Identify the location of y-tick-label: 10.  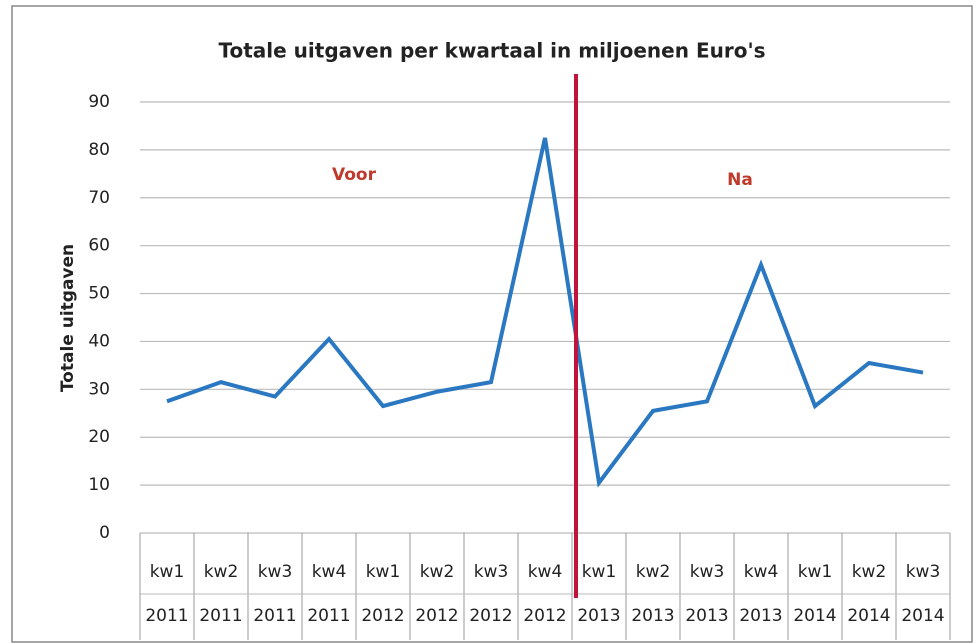
(99, 485).